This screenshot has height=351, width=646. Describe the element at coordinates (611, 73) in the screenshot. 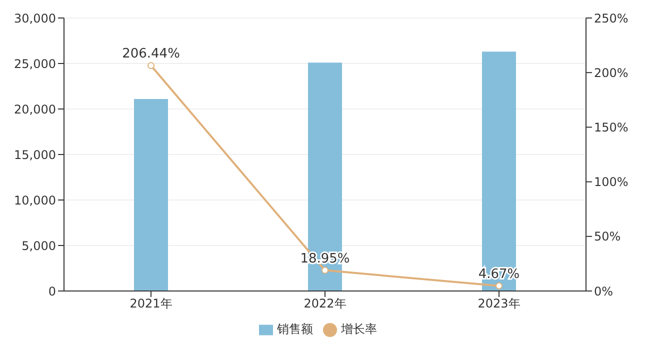

I see `y2-tick-label: 200%` at that location.